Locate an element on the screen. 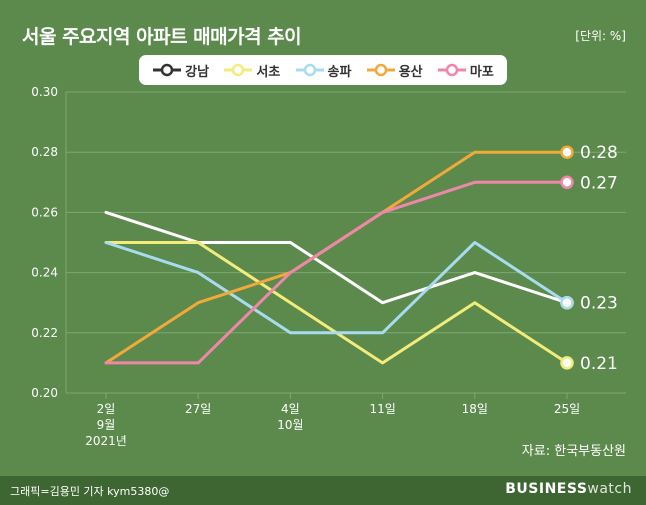  legend-label: 서초 is located at coordinates (268, 72).